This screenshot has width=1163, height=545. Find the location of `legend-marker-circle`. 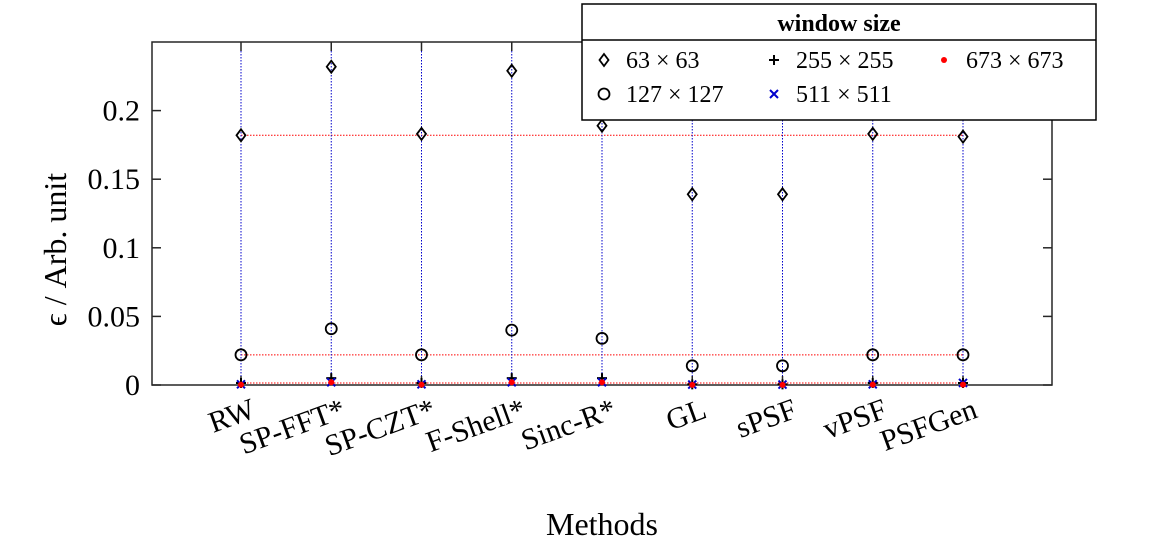

legend-marker-circle is located at coordinates (604, 94).